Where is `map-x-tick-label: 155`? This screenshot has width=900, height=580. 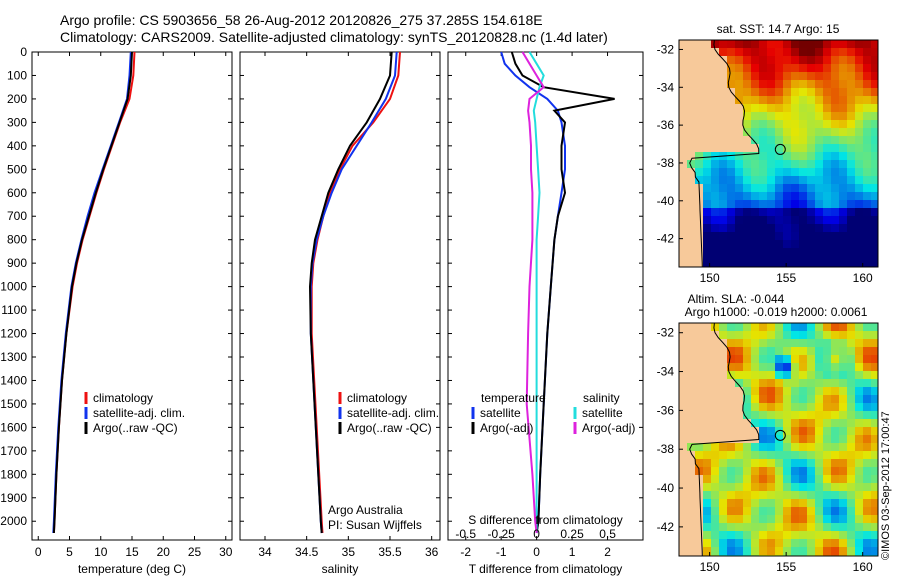
map-x-tick-label: 155 is located at coordinates (786, 567).